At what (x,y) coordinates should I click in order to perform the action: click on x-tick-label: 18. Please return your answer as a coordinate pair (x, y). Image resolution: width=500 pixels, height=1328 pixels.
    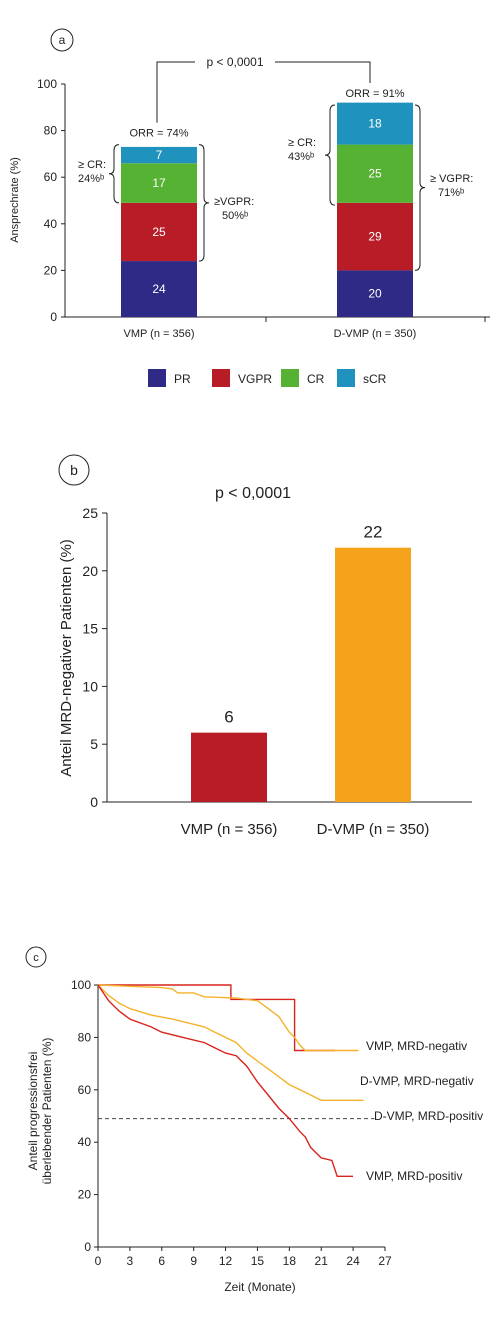
    Looking at the image, I should click on (290, 1261).